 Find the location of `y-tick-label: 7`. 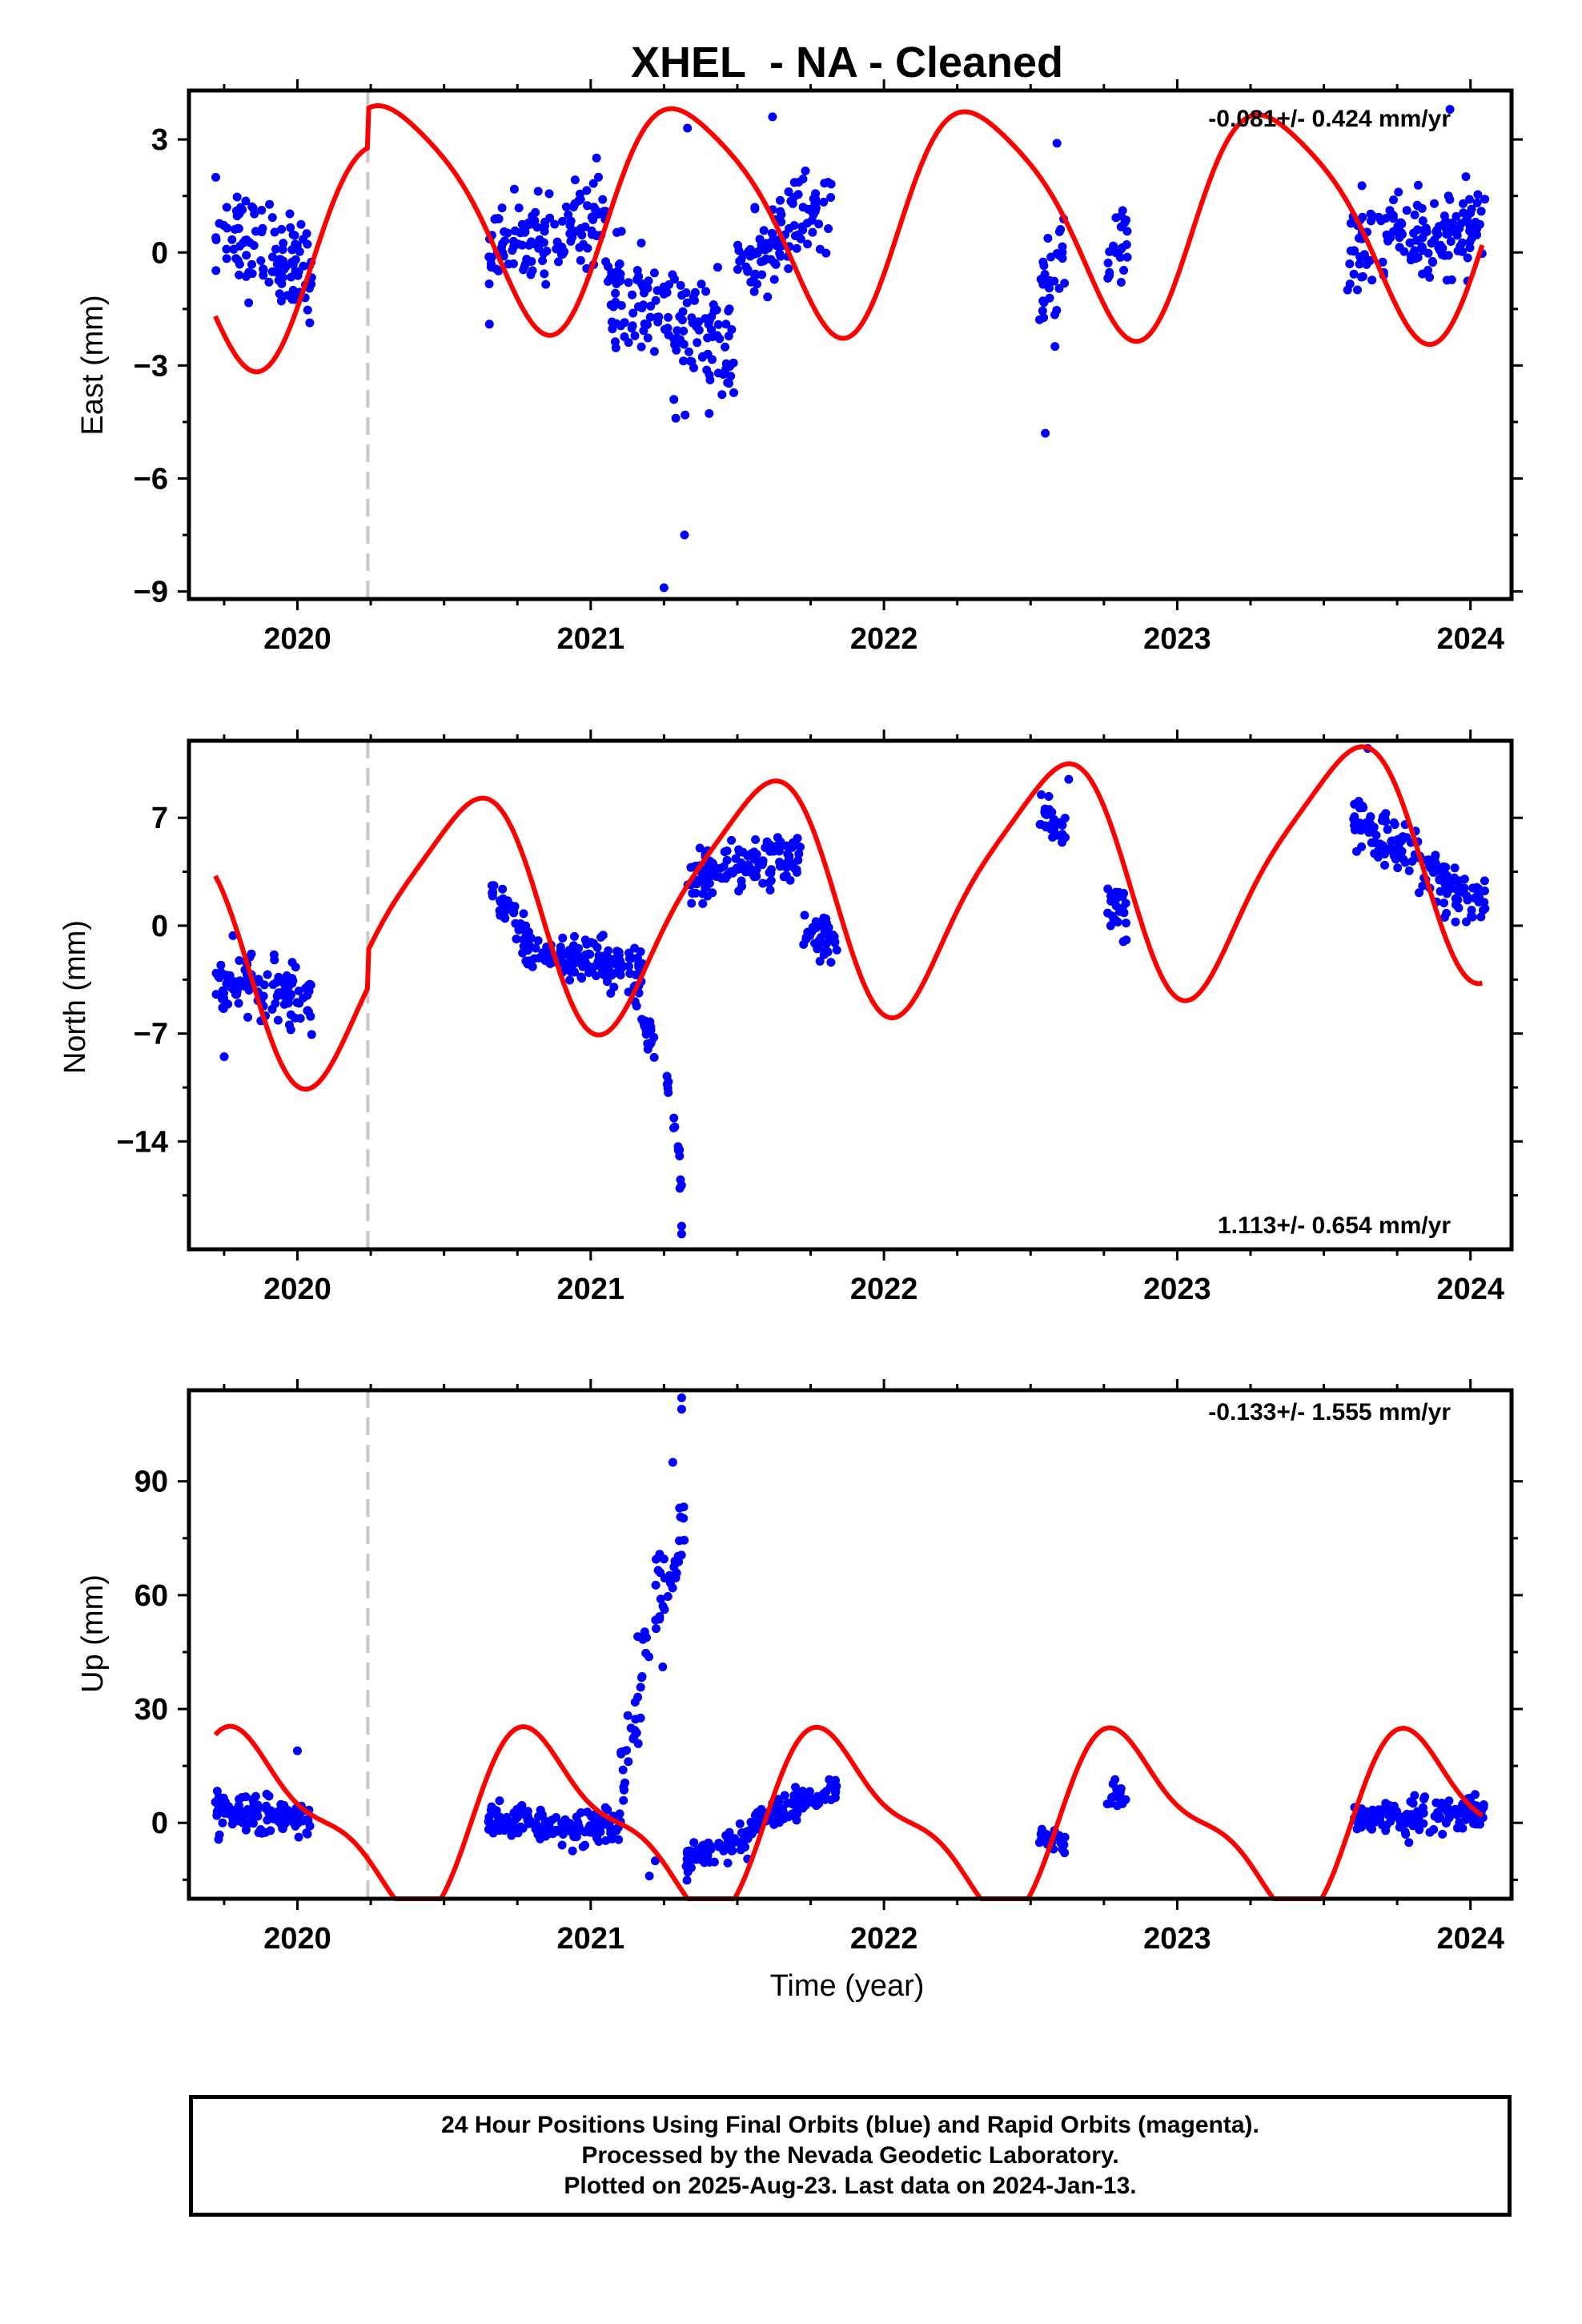

y-tick-label: 7 is located at coordinates (159, 818).